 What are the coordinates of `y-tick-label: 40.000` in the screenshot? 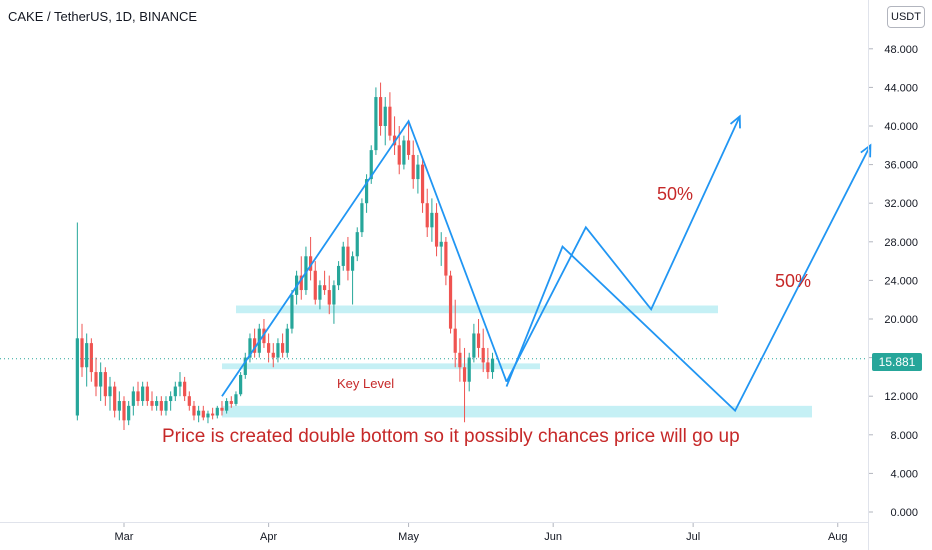 It's located at (901, 127).